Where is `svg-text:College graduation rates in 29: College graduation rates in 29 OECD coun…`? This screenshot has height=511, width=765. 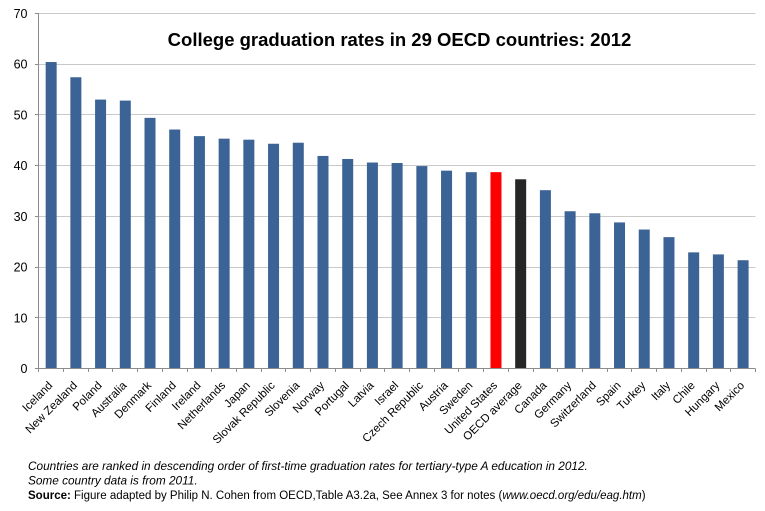 svg-text:College graduation rates in 29: College graduation rates in 29 OECD coun… is located at coordinates (400, 39).